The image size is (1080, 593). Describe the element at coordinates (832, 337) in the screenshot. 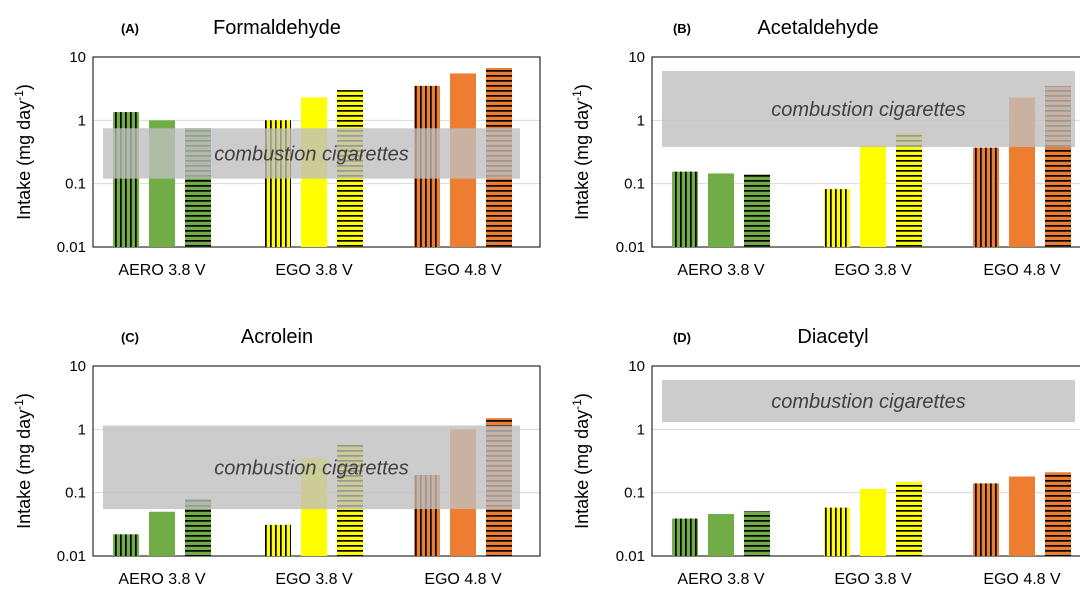

I see `chart-title: Diacetyl` at that location.